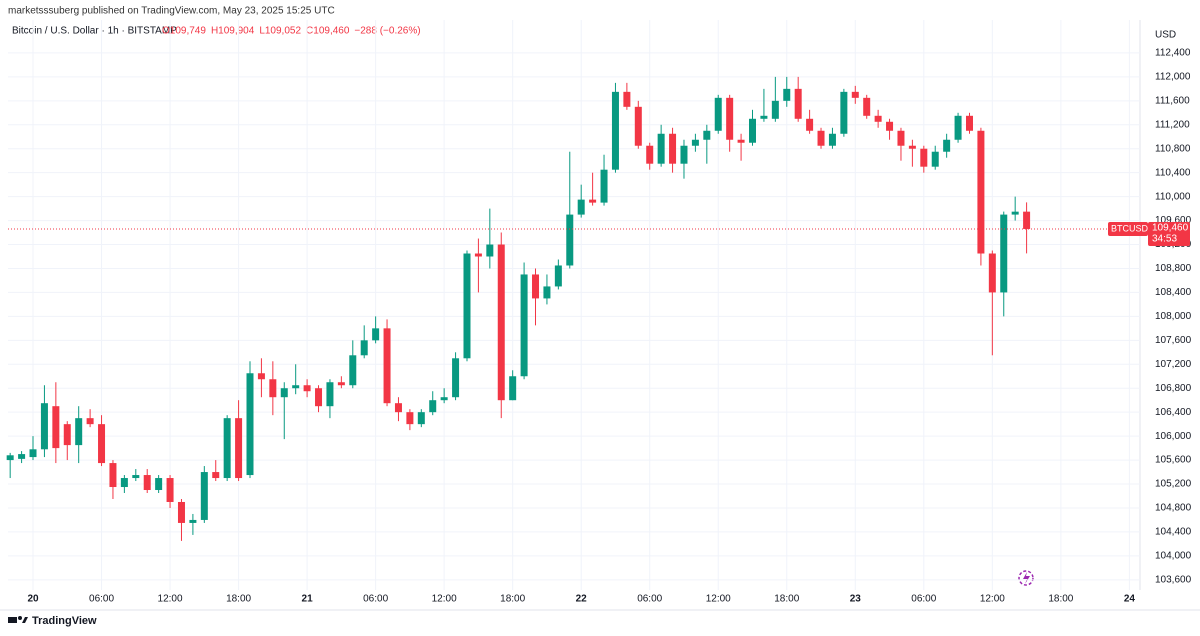  Describe the element at coordinates (18, 619) in the screenshot. I see `footer-logo` at that location.